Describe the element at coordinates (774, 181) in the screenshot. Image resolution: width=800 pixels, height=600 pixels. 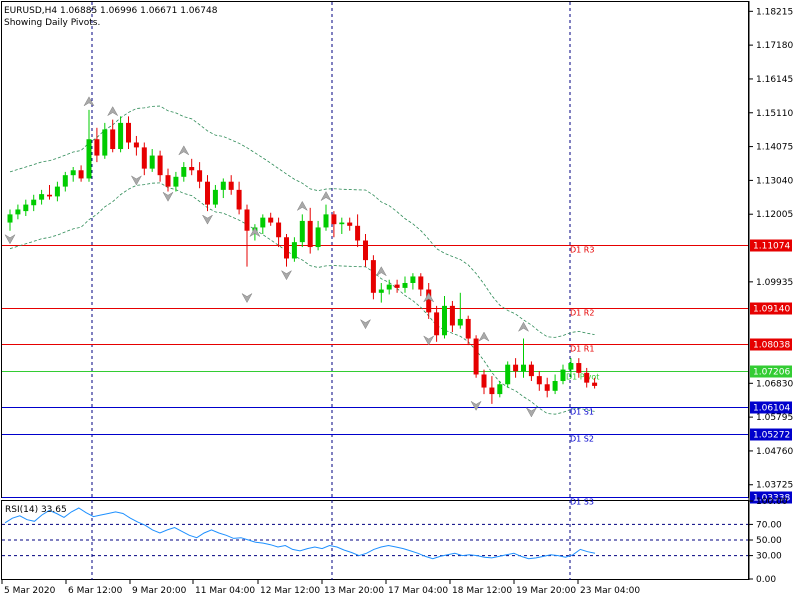
I see `price-tick-label: 1.13040` at that location.